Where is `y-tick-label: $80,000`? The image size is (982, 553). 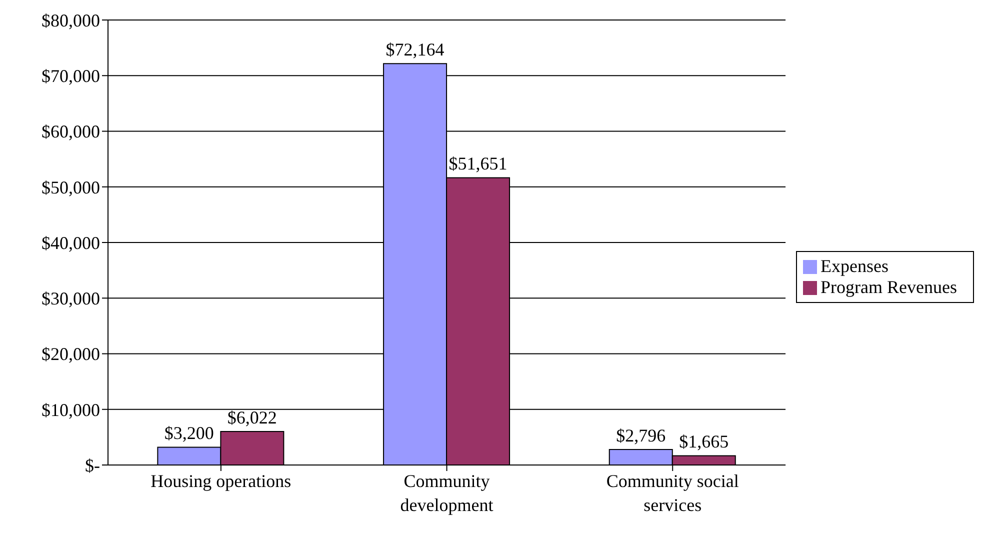
y-tick-label: $80,000 is located at coordinates (71, 20).